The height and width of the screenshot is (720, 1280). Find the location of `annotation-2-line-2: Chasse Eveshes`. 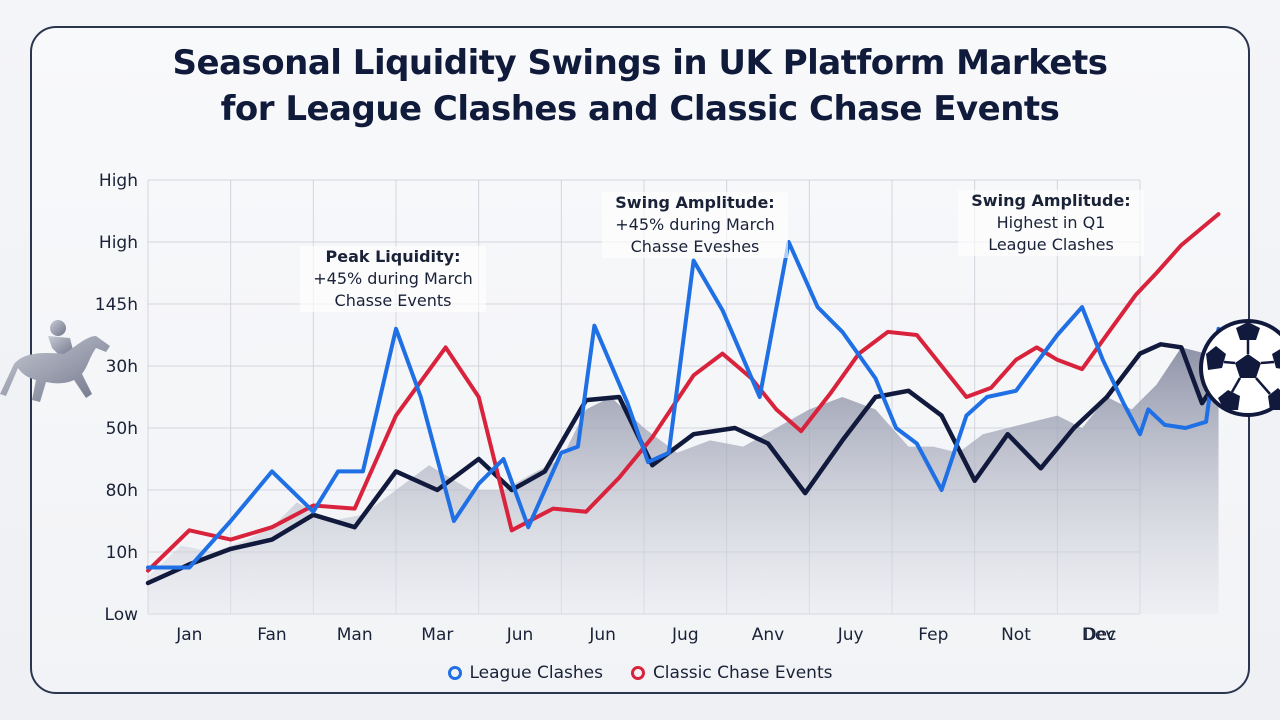

annotation-2-line-2: Chasse Eveshes is located at coordinates (695, 246).